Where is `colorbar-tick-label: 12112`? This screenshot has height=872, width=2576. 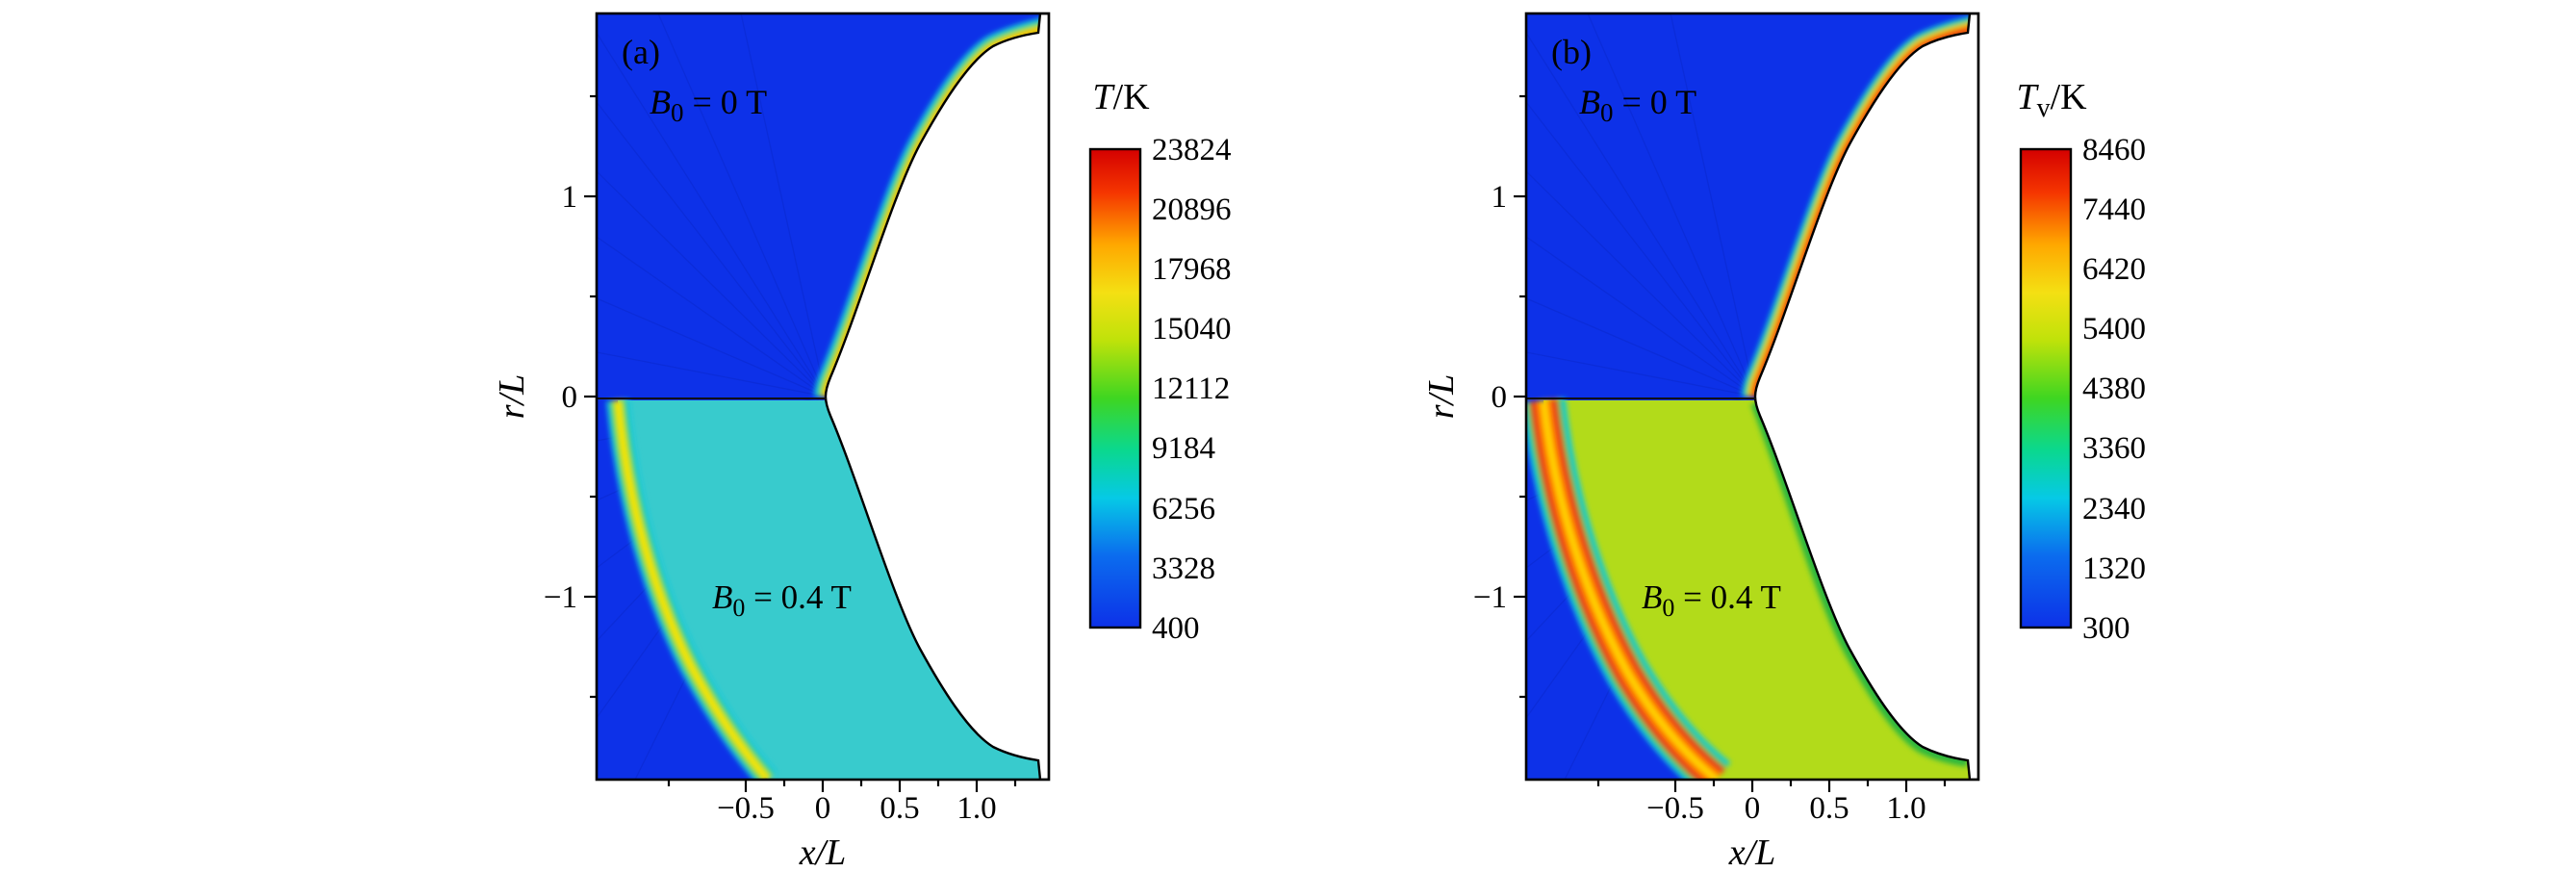 colorbar-tick-label: 12112 is located at coordinates (1191, 389).